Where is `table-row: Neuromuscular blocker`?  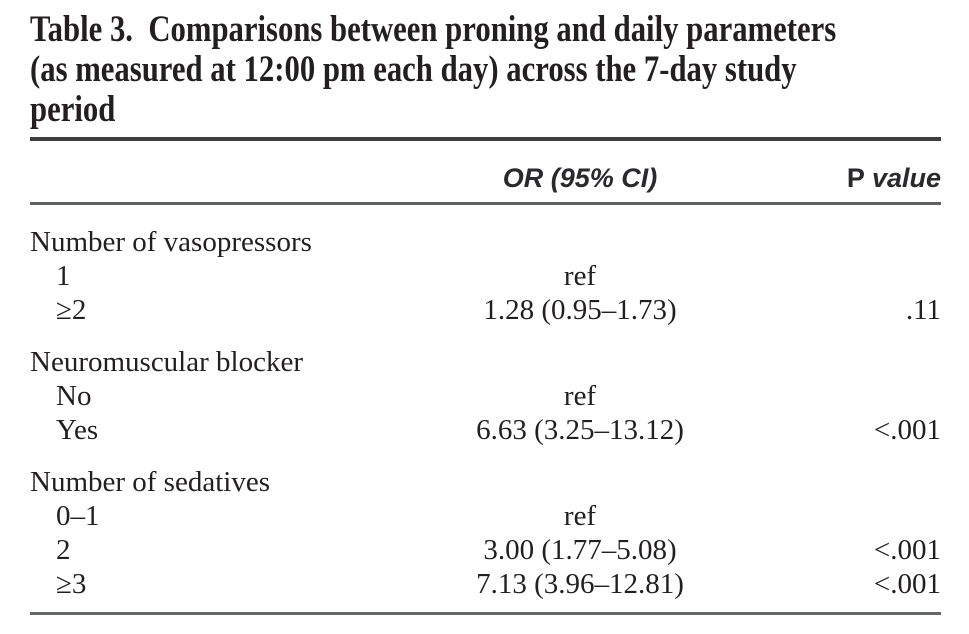
table-row: Neuromuscular blocker is located at coordinates (485, 362).